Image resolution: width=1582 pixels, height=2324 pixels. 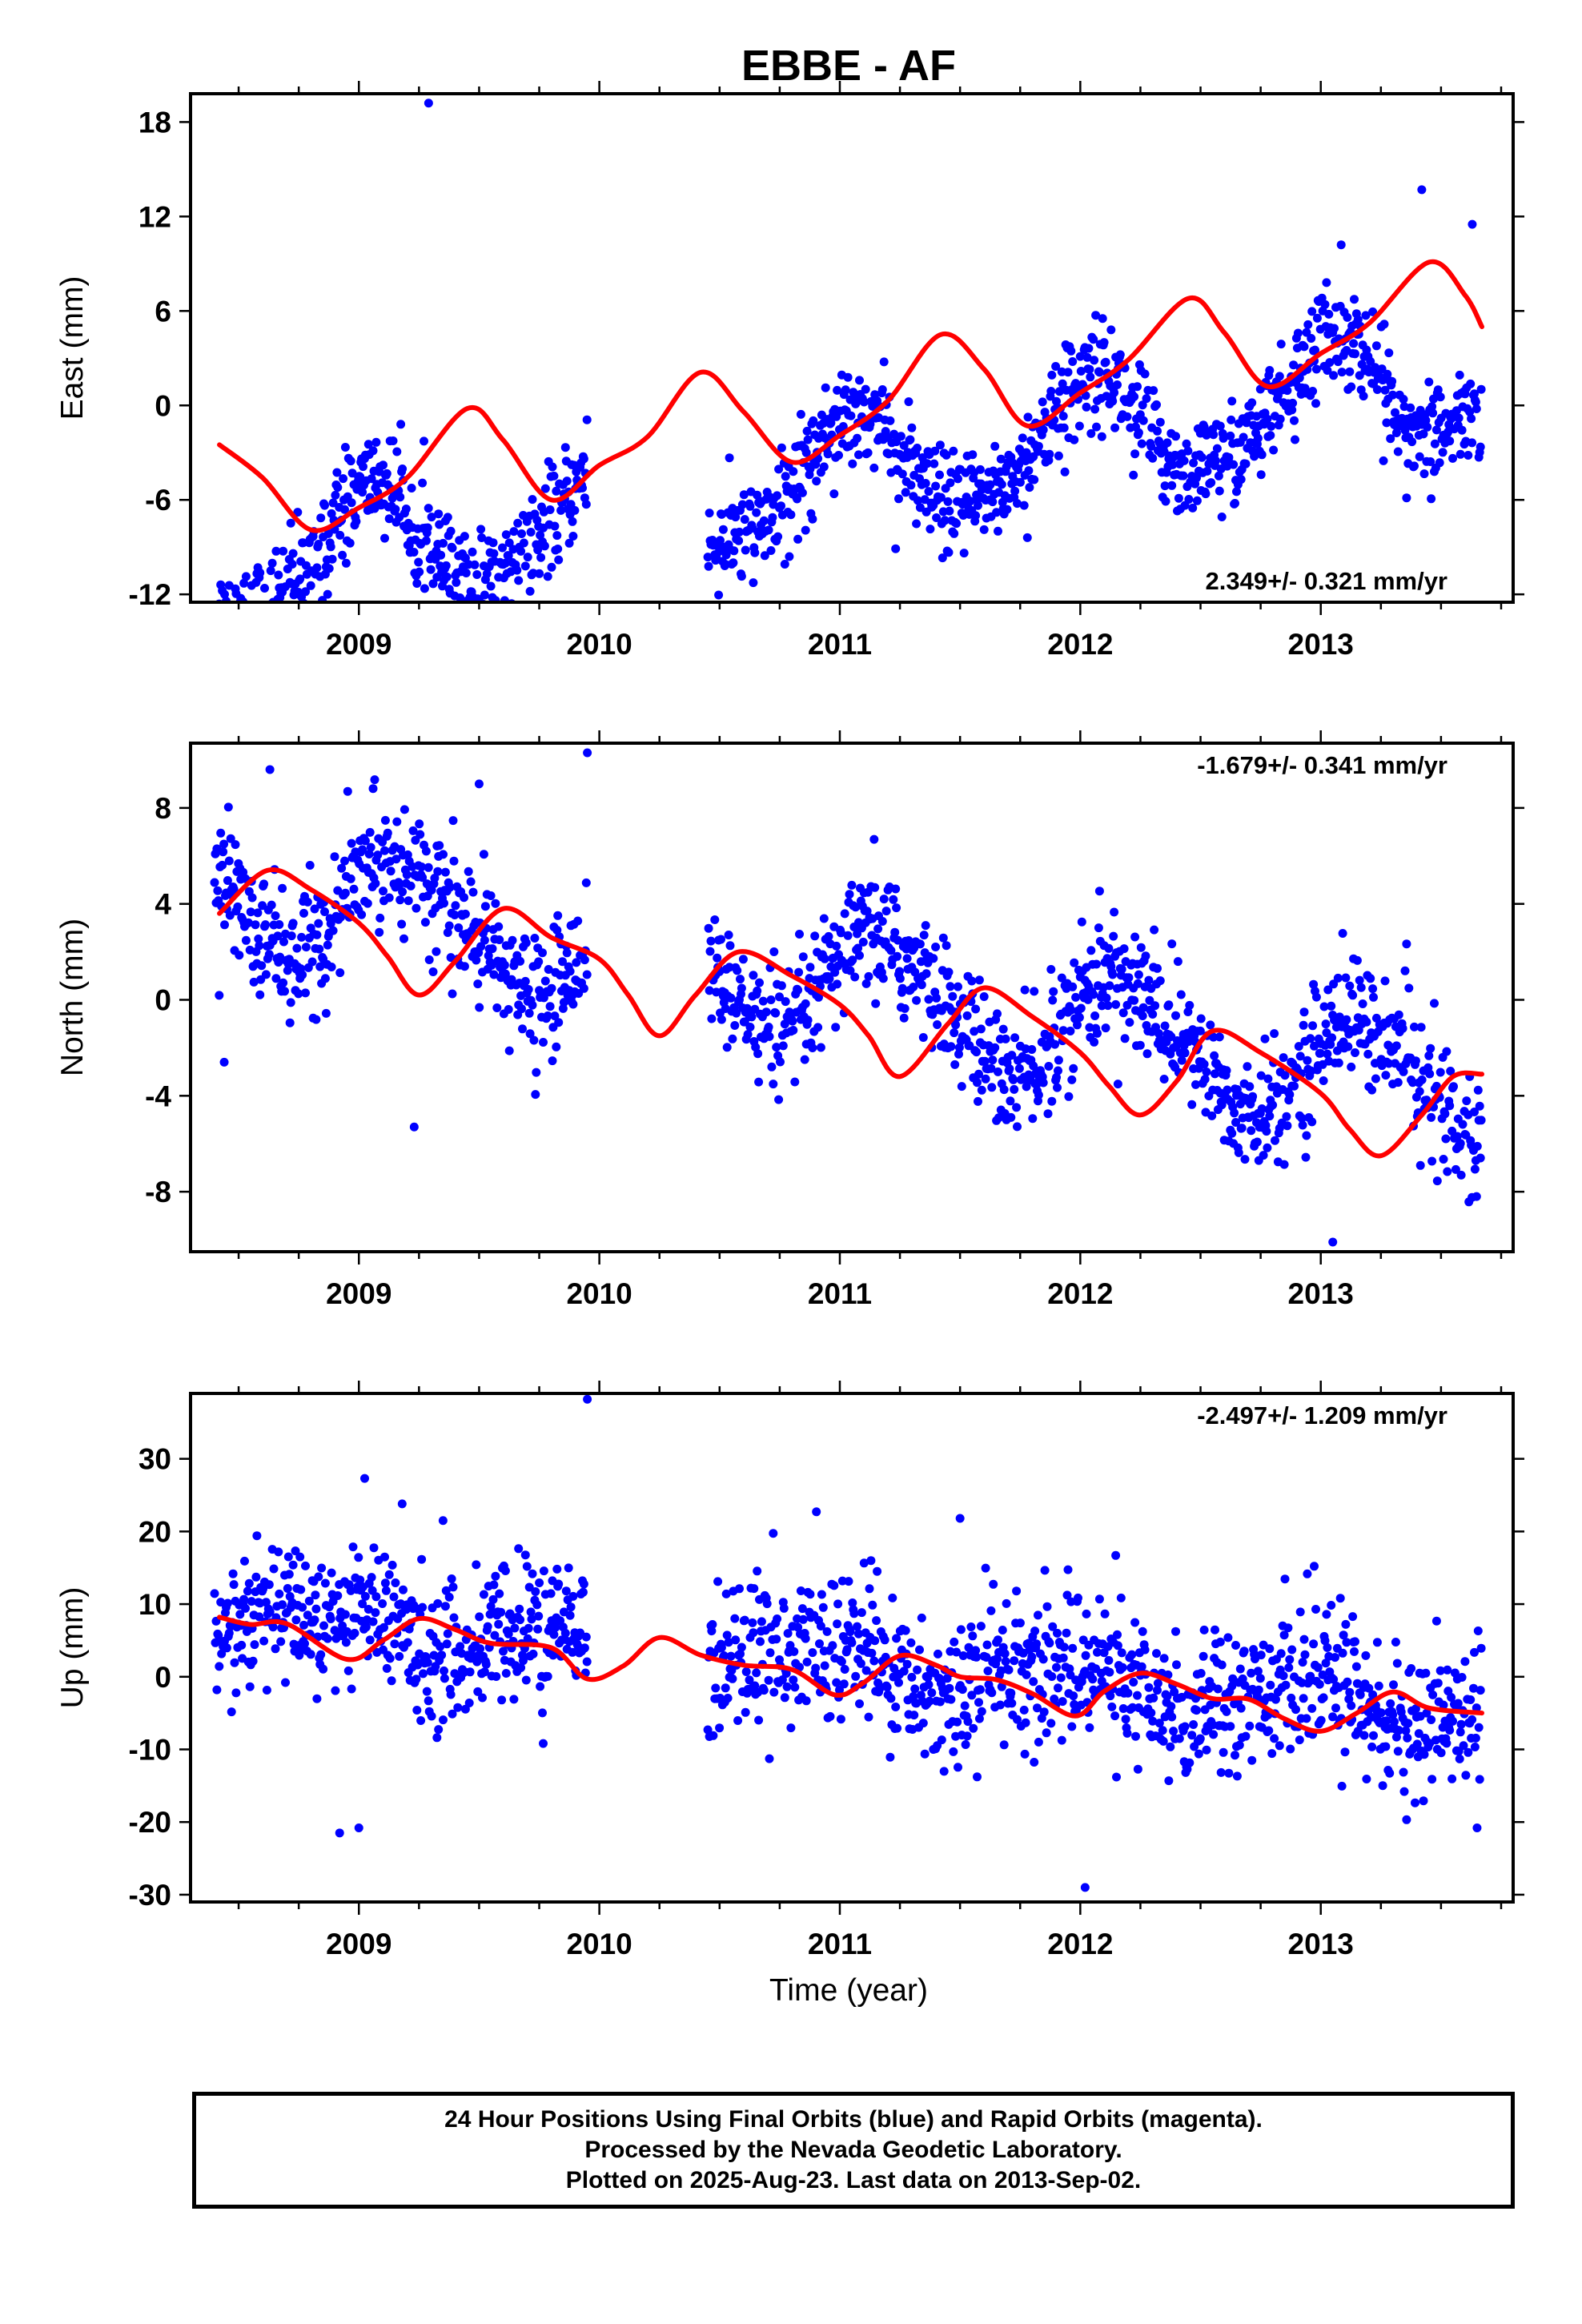 I want to click on east-fit-line, so click(x=850, y=396).